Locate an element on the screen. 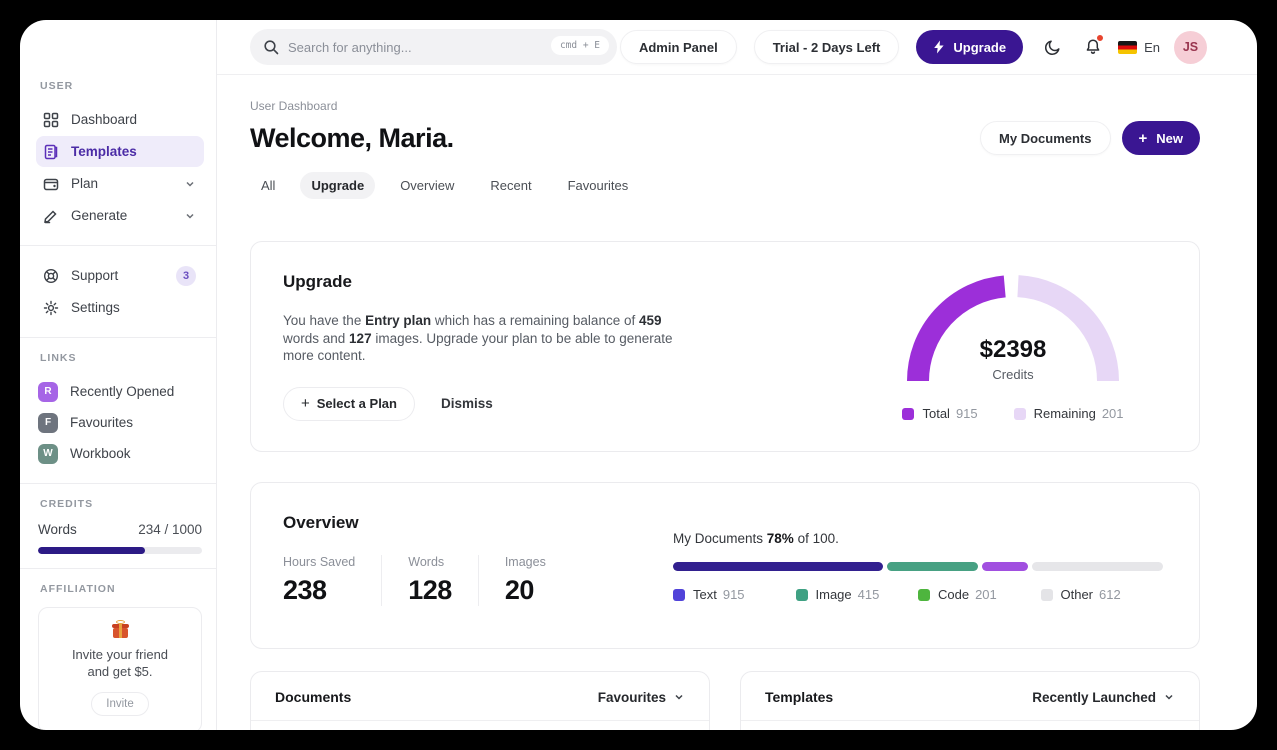 This screenshot has width=1277, height=750. sidebar-section-credits: CREDITS is located at coordinates (67, 504).